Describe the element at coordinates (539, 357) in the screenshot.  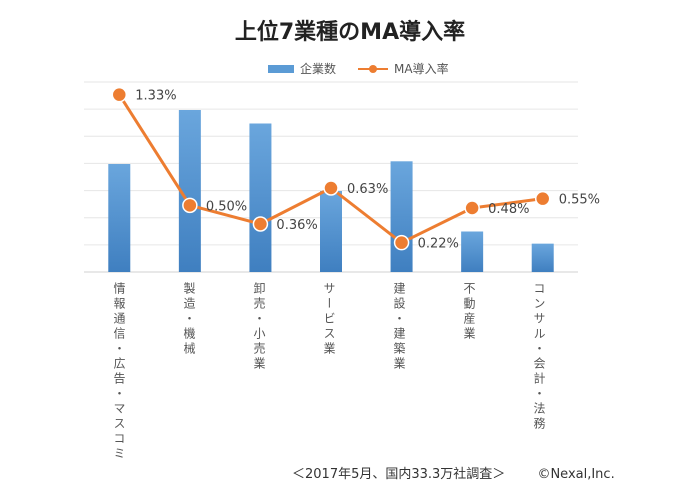
I see `category-label: コンサル・会計・法務` at that location.